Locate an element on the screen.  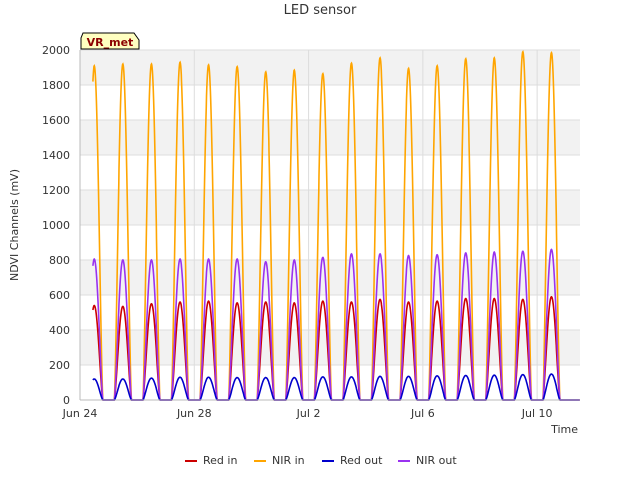
y-tick-labels: 0 200 400 600 800 1000 1200 1400 1600 1800 2000 is located at coordinates (56, 225).